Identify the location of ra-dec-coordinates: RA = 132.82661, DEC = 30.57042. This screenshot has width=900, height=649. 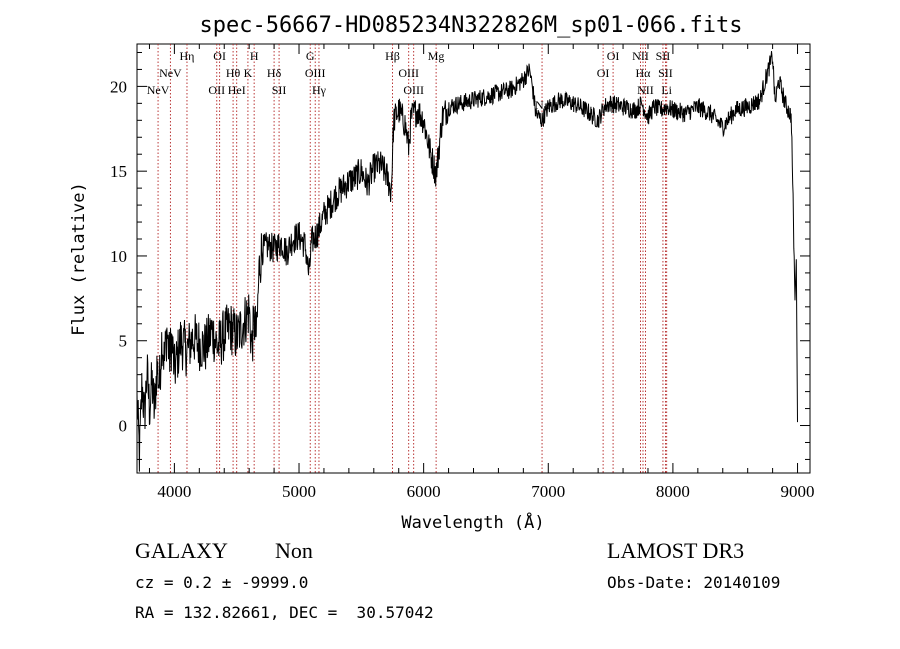
(284, 612).